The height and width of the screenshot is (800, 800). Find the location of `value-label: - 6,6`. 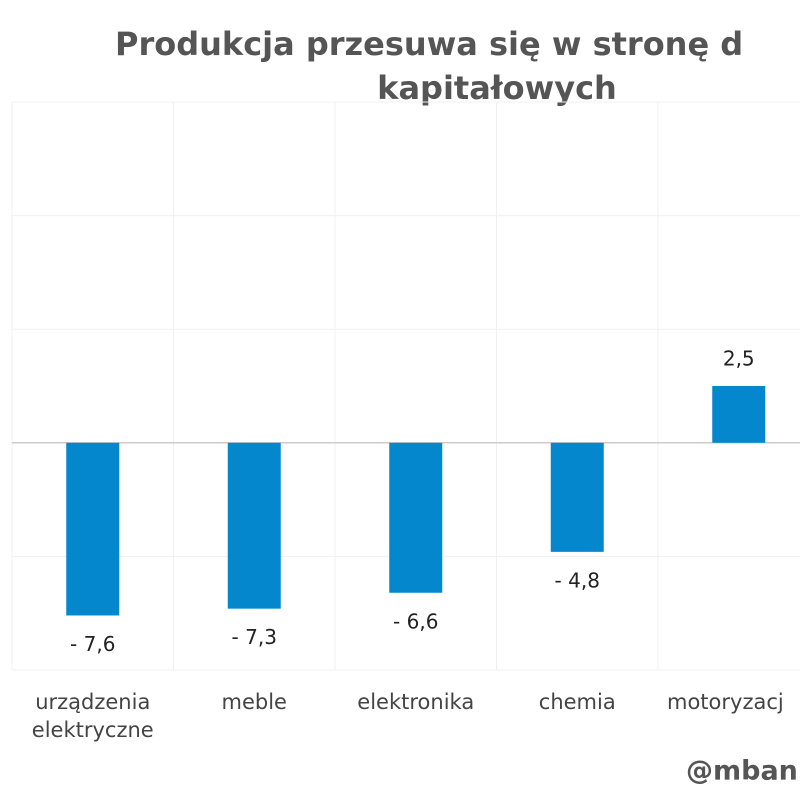

value-label: - 6,6 is located at coordinates (415, 621).